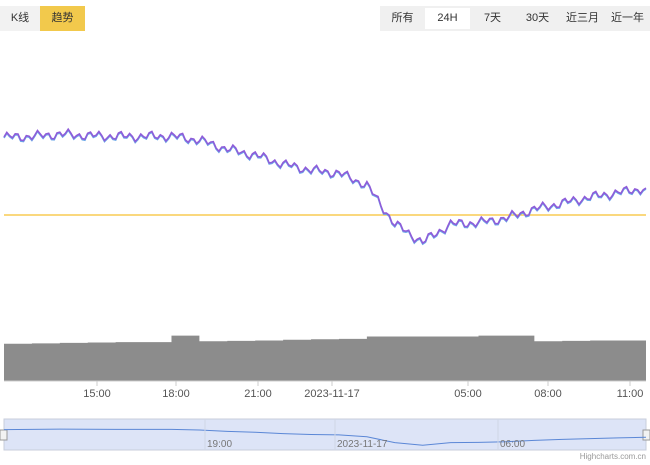 The image size is (650, 465). I want to click on kline-tab: K线, so click(20, 18).